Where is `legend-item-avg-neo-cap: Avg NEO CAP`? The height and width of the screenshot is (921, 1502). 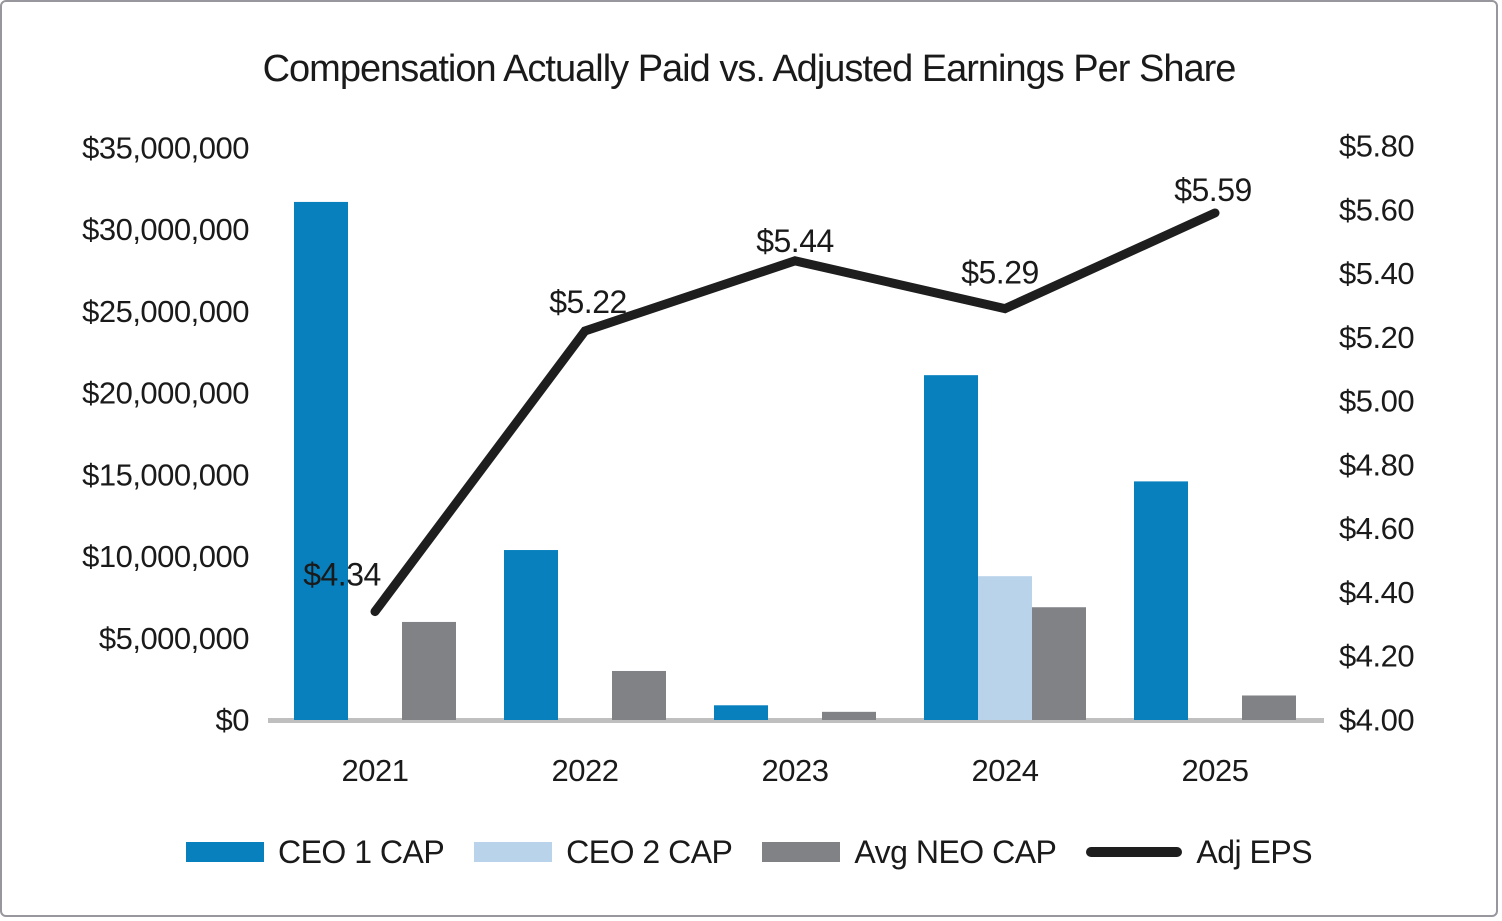 legend-item-avg-neo-cap: Avg NEO CAP is located at coordinates (909, 852).